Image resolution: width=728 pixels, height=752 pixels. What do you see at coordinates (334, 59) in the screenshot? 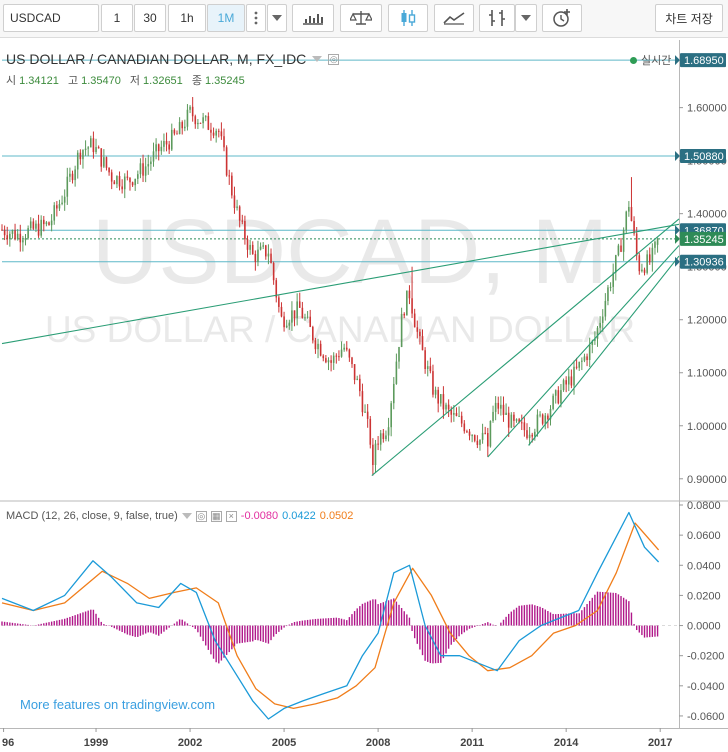
I see `settings-icon: ◎` at bounding box center [334, 59].